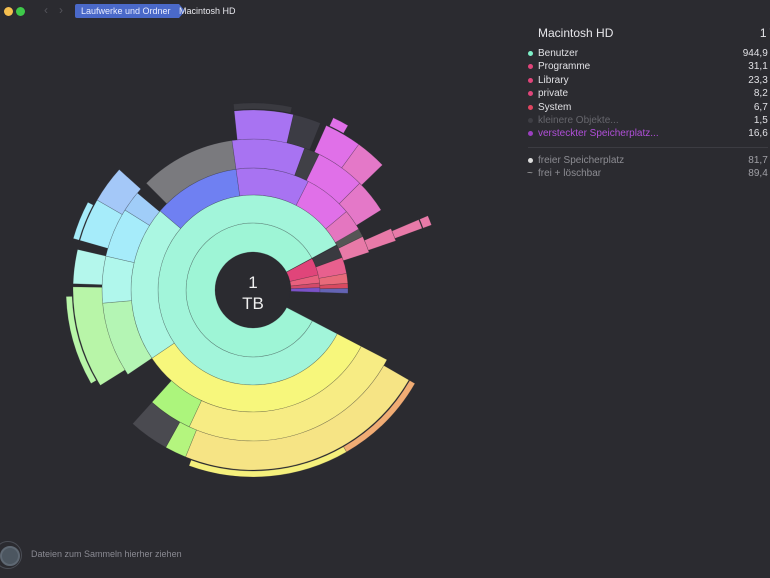  I want to click on item-label: private, so click(553, 94).